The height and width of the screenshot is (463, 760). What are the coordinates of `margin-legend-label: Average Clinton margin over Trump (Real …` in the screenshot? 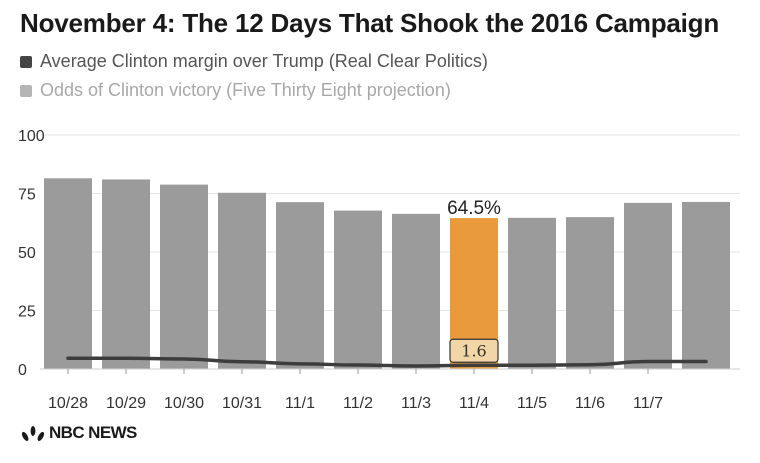 It's located at (264, 61).